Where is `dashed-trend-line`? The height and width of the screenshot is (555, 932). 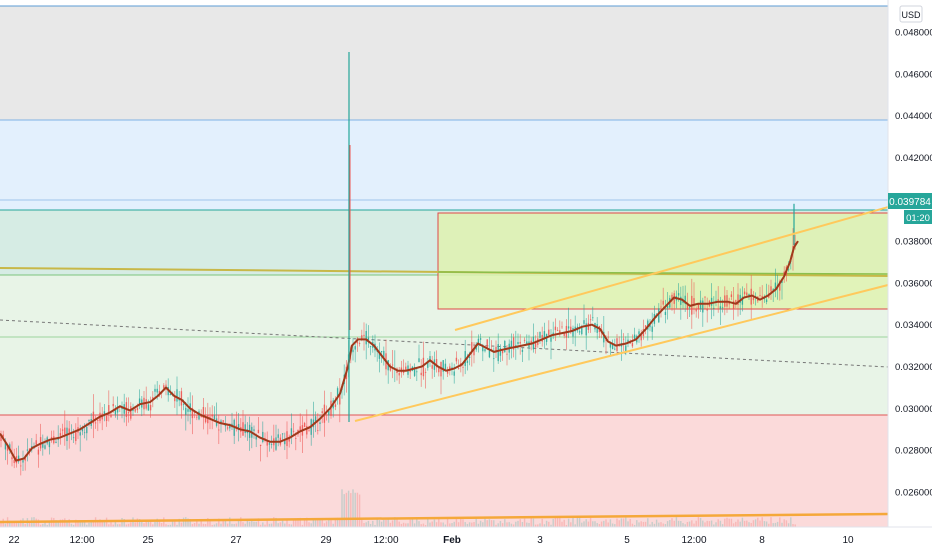
dashed-trend-line is located at coordinates (444, 343).